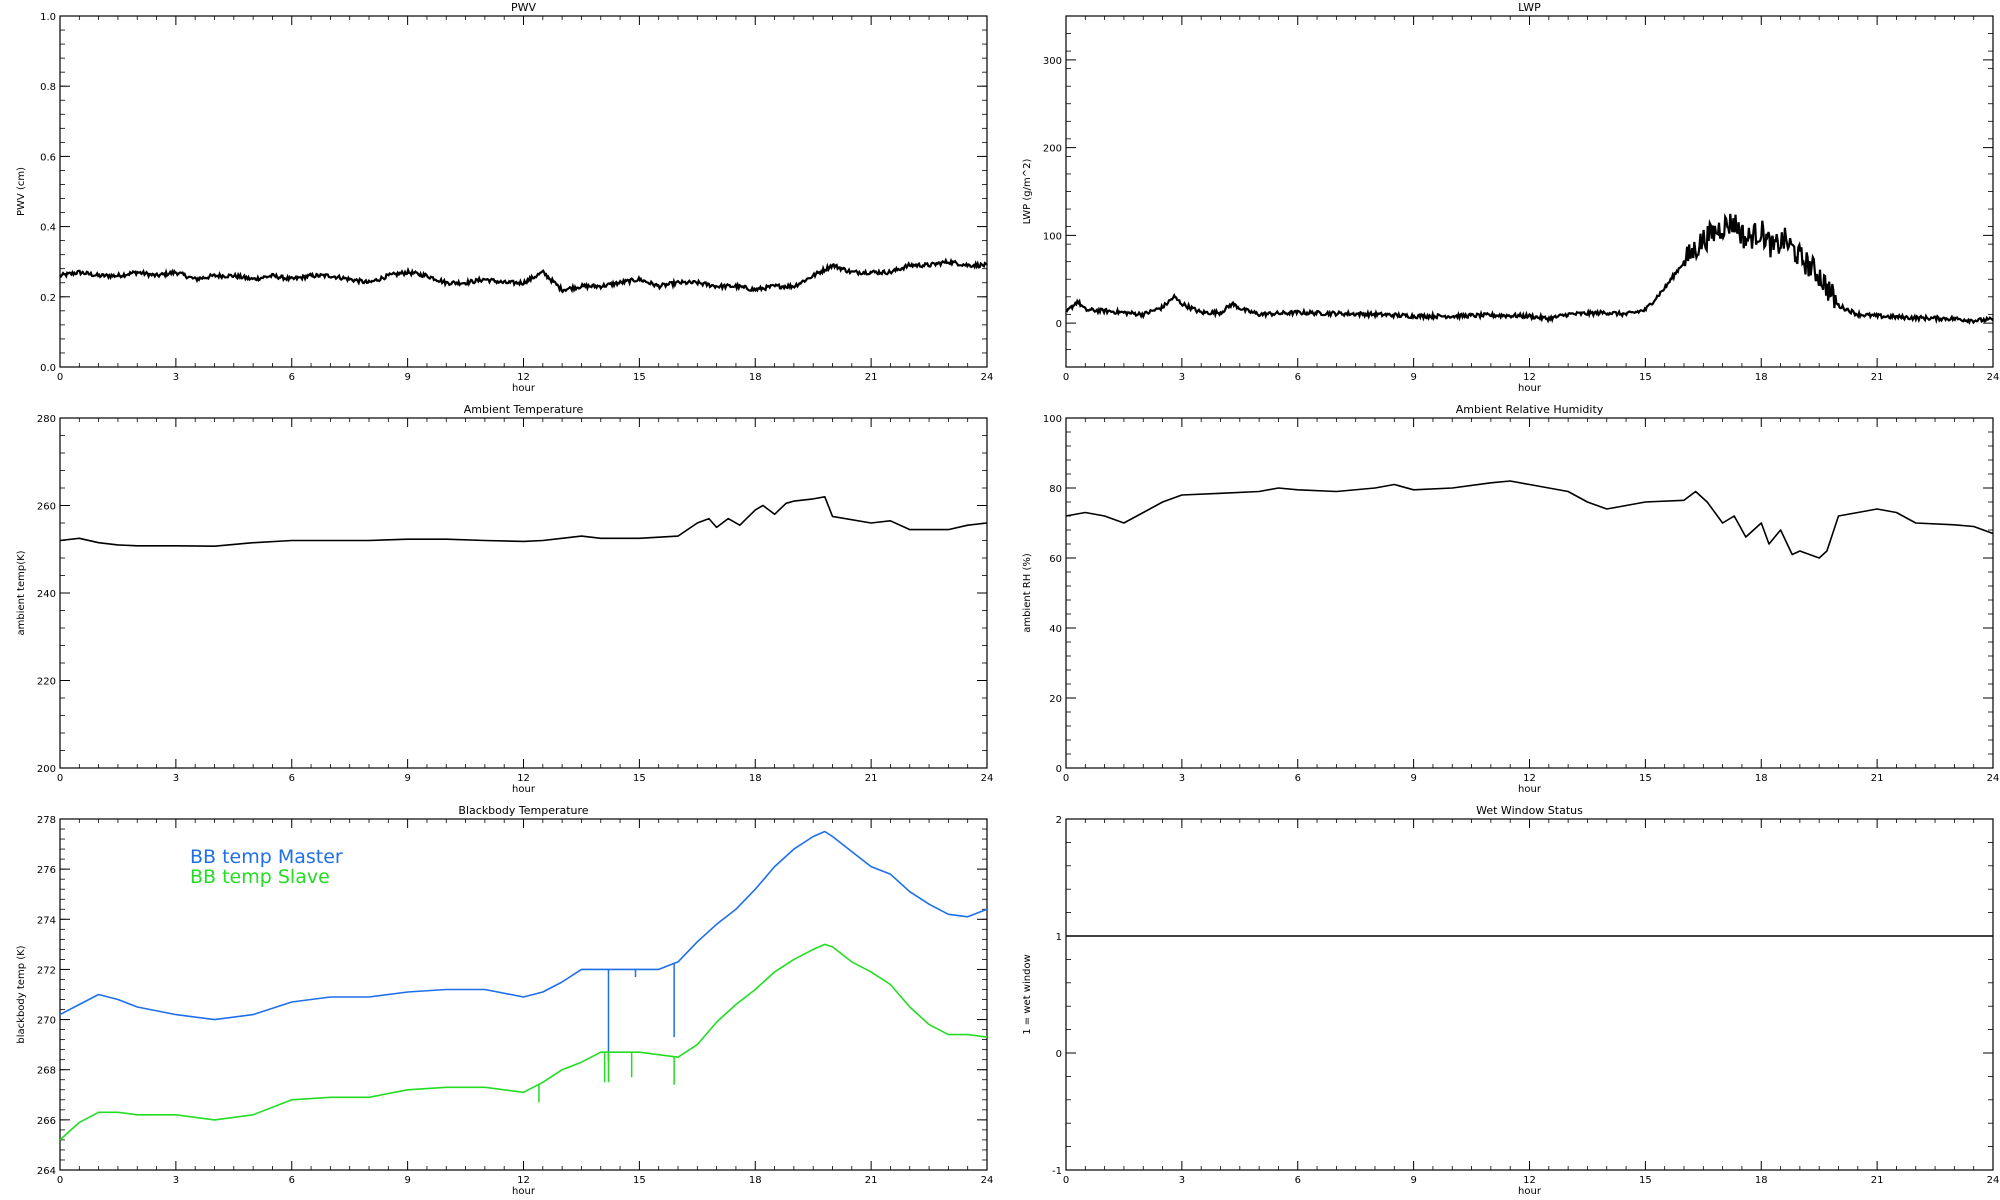 The width and height of the screenshot is (2000, 1200). Describe the element at coordinates (523, 925) in the screenshot. I see `series-bb-temp-master` at that location.